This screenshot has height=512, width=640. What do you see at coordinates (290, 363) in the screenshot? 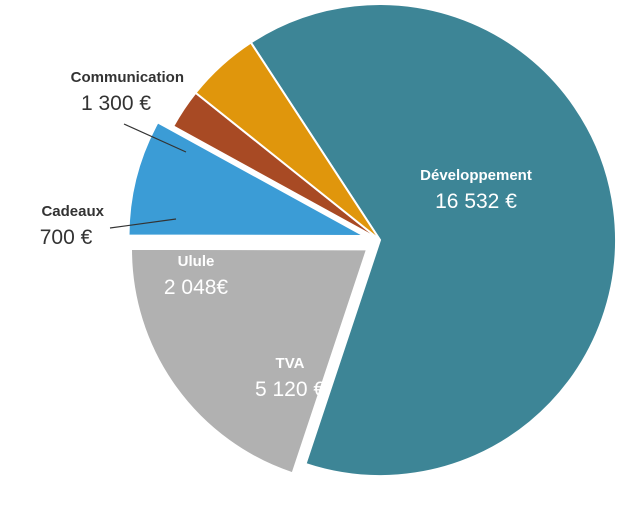
I see `slice-label-tva: TVA` at bounding box center [290, 363].